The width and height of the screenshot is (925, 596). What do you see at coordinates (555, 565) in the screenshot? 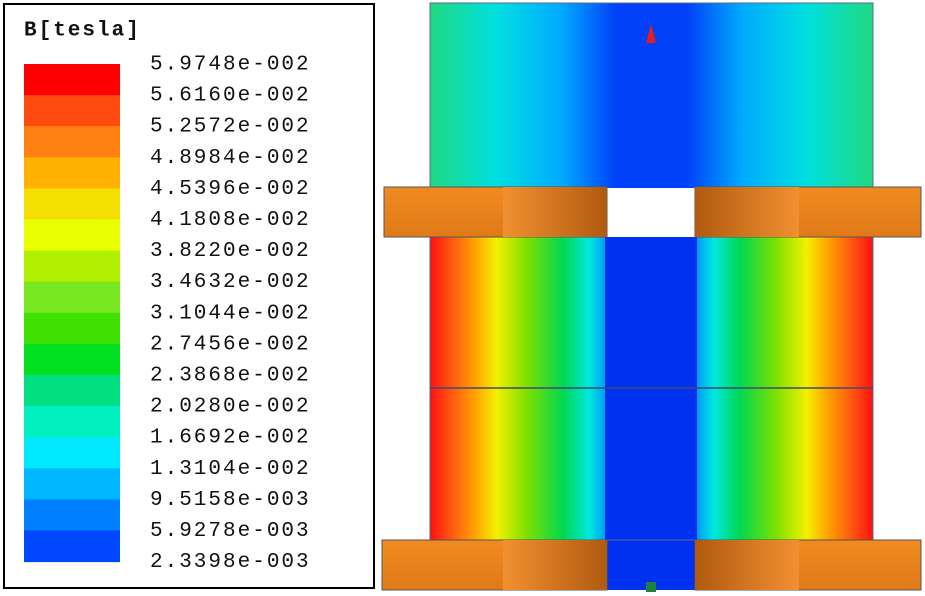
I see `coil-bottom-left-shade` at bounding box center [555, 565].